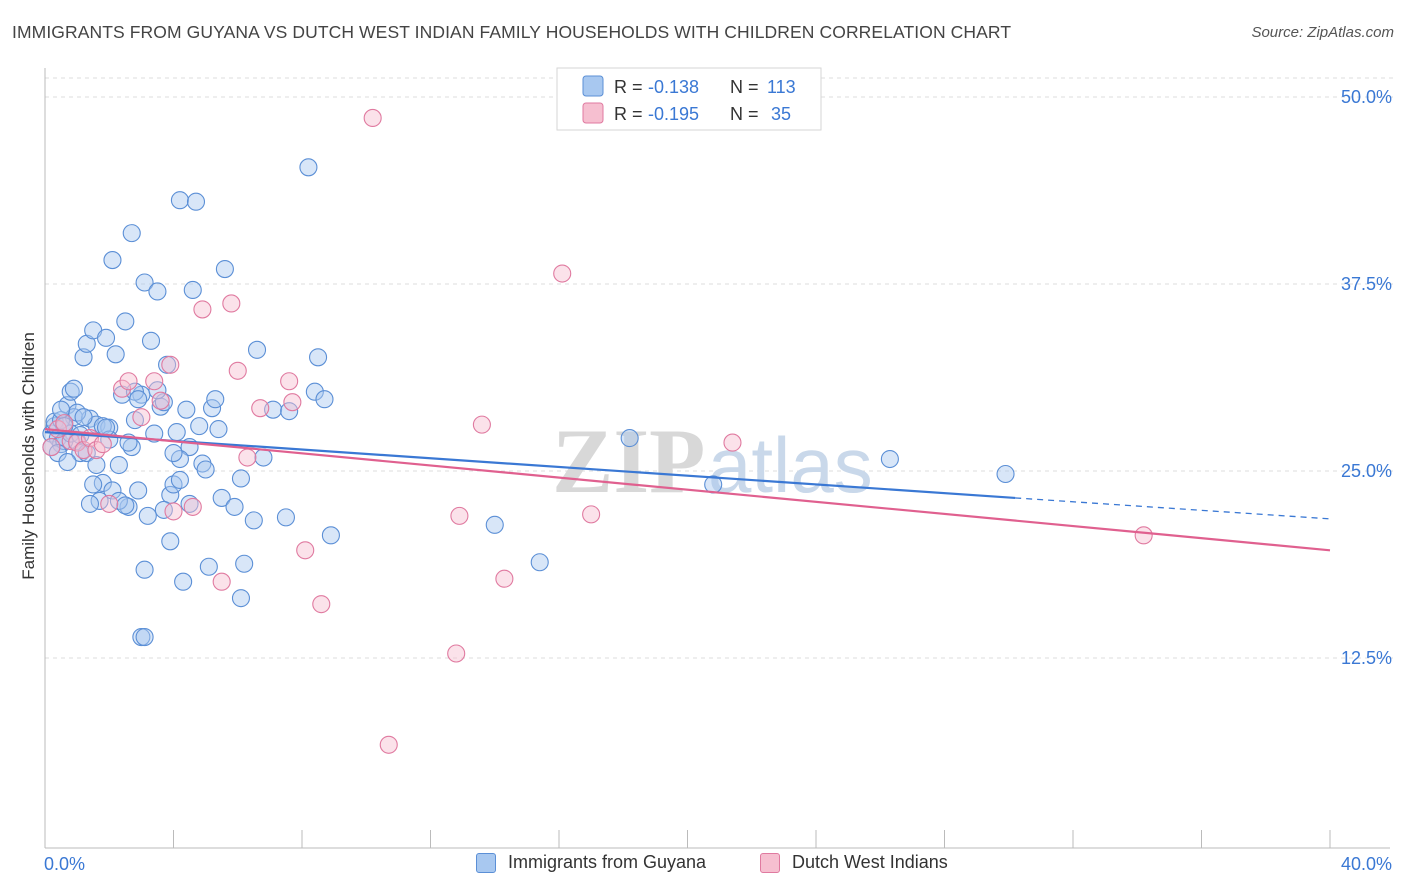 The image size is (1406, 892). Describe the element at coordinates (689, 99) in the screenshot. I see `stats-legend: R = -0.138 N = 113 R = -0.195 N = 35` at that location.